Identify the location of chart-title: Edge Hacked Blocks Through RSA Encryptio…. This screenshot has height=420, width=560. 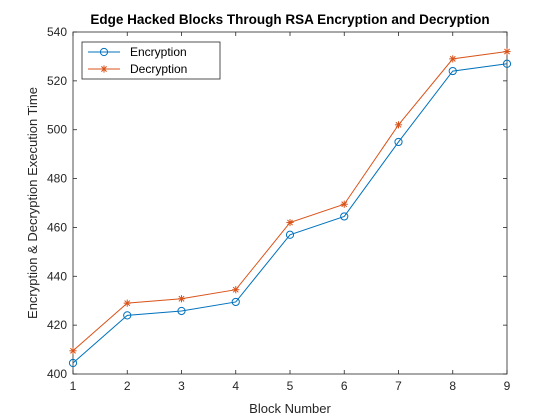
(289, 19).